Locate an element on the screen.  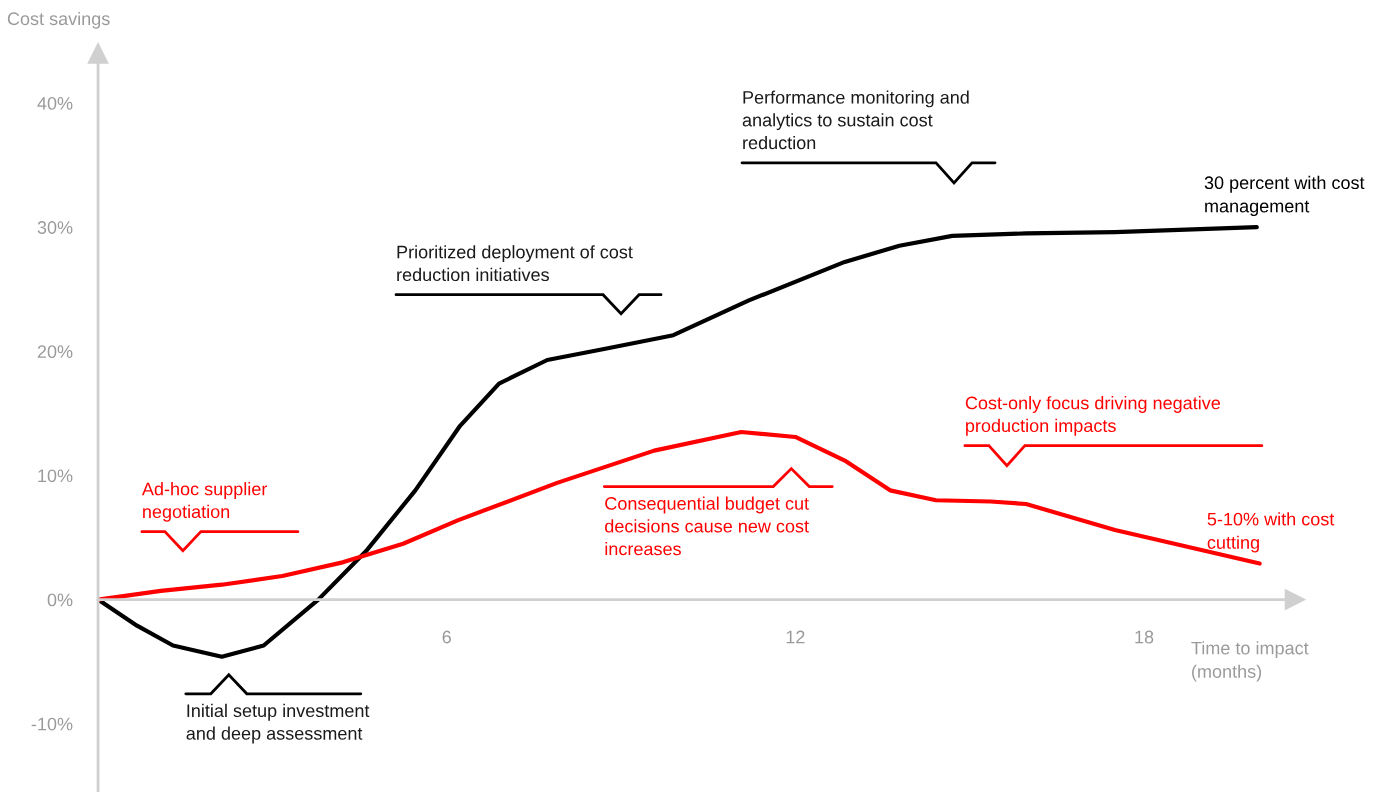
series-label: 30 percent with cost management is located at coordinates (1284, 196).